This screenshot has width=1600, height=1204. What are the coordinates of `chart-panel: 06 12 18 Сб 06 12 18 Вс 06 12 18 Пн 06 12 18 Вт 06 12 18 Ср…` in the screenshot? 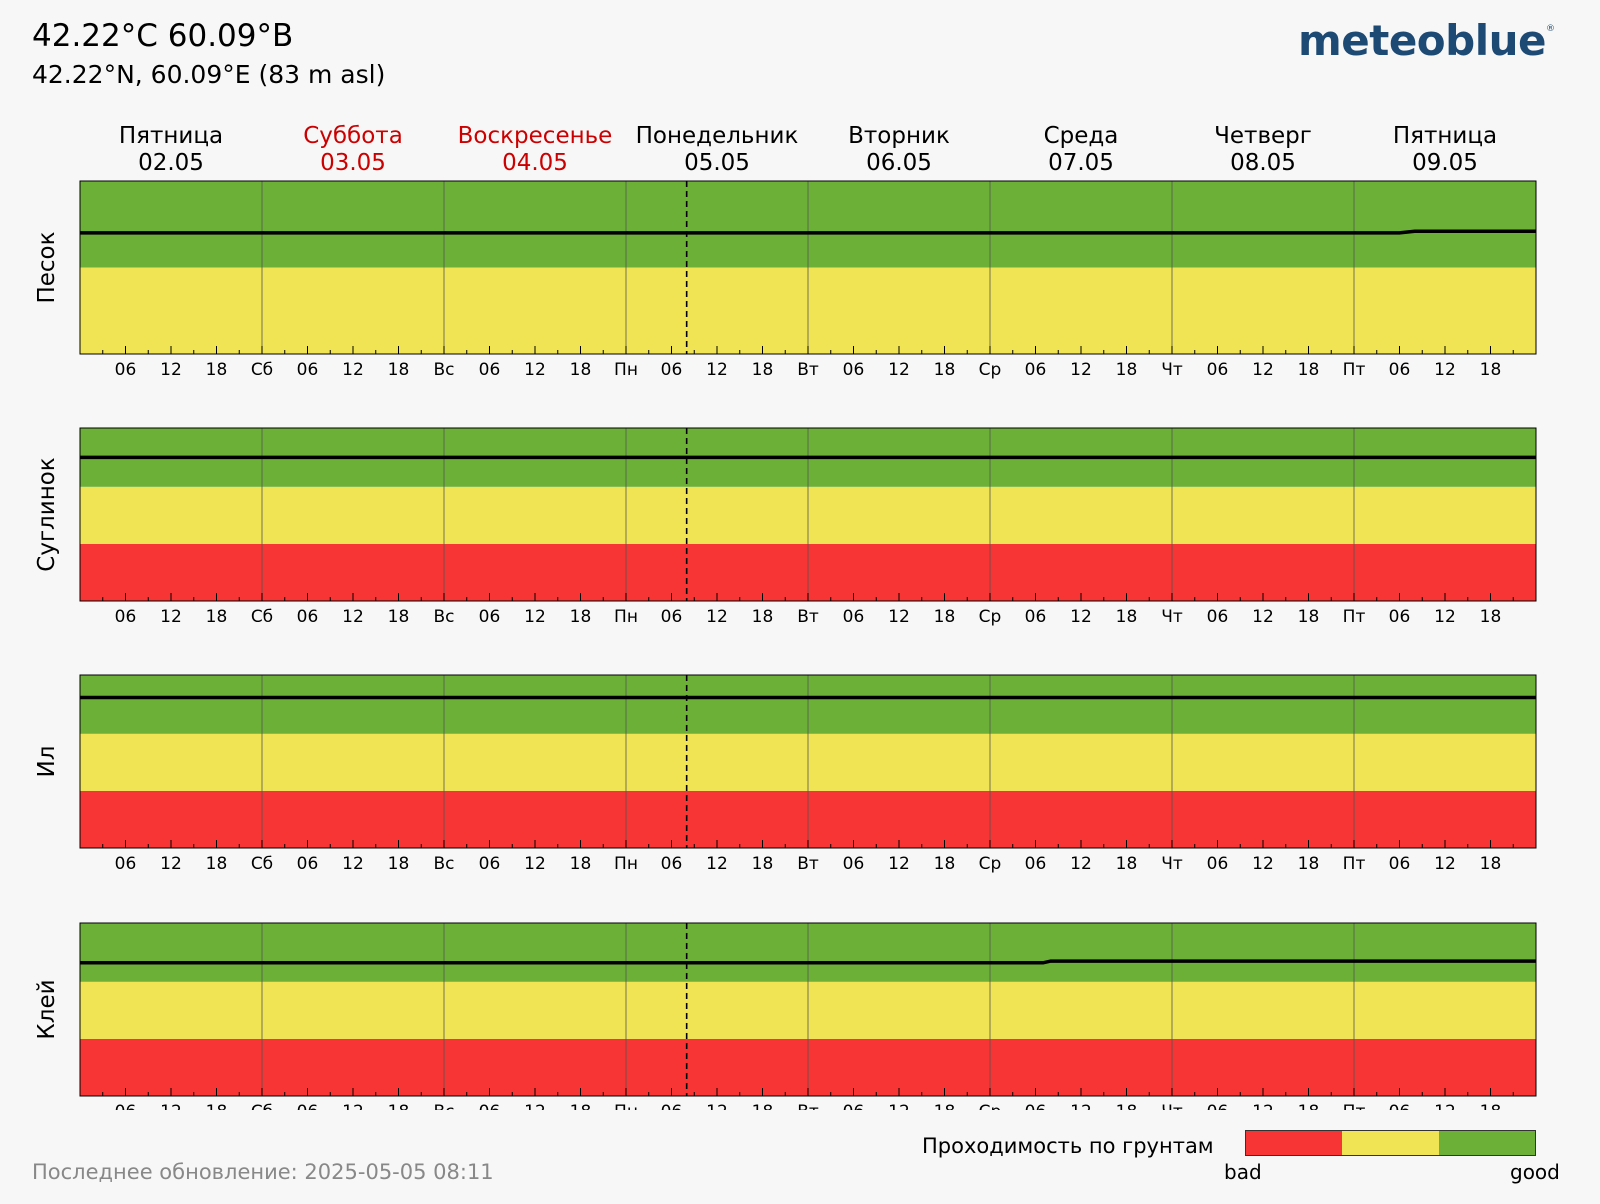 It's located at (785, 1016).